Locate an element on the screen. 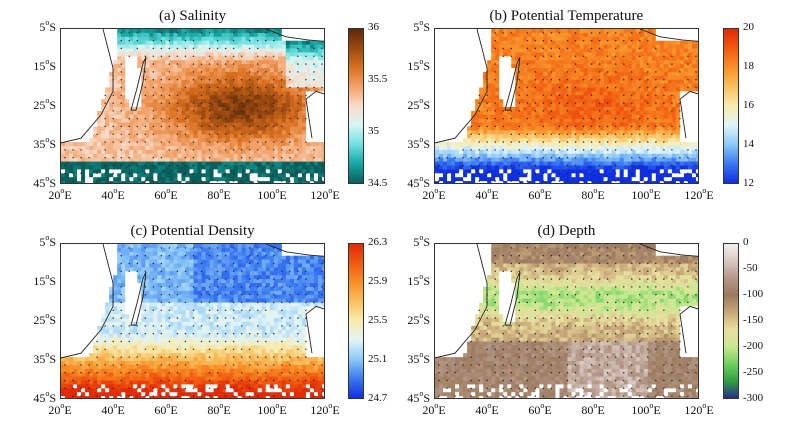 Image resolution: width=800 pixels, height=444 pixels. x-tick-label: 40oE is located at coordinates (113, 194).